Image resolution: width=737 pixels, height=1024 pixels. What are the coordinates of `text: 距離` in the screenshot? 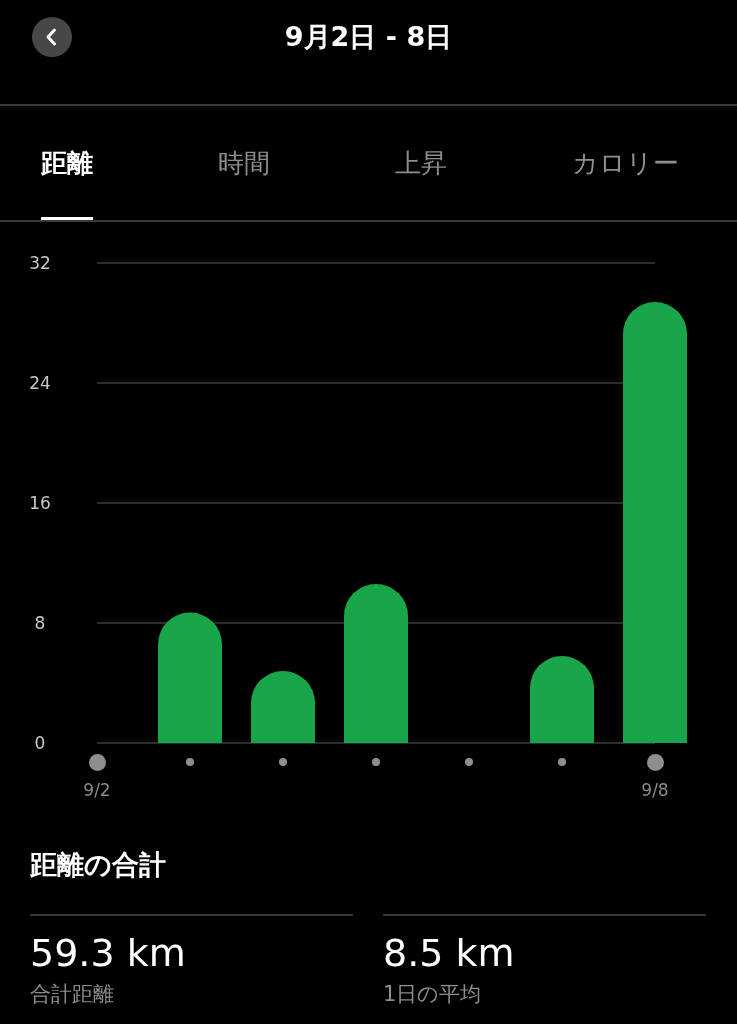 It's located at (67, 163).